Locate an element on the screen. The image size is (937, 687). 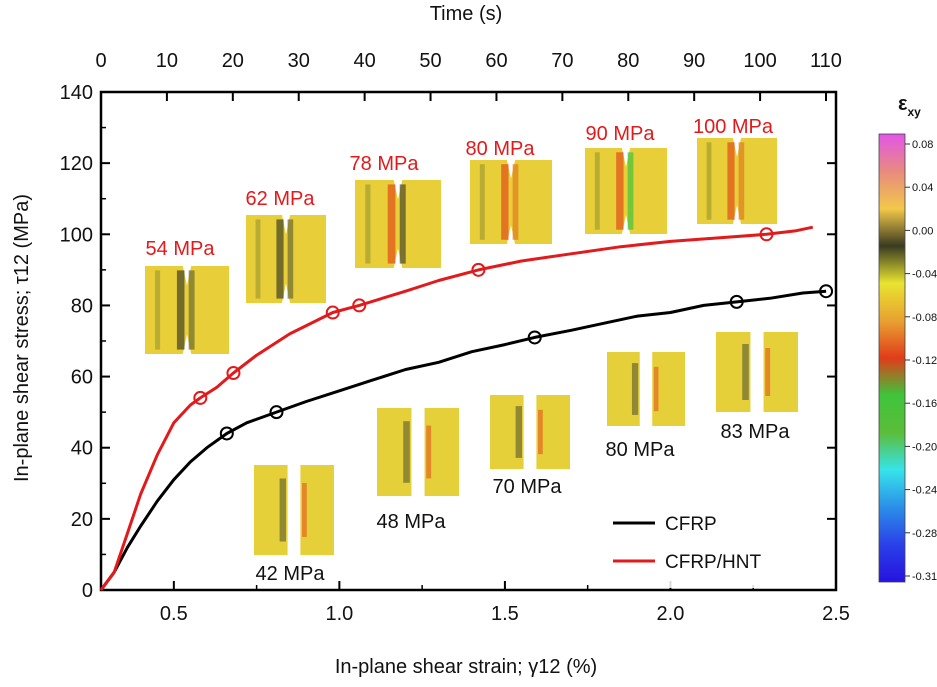
top-tick-label: 20 is located at coordinates (233, 61).